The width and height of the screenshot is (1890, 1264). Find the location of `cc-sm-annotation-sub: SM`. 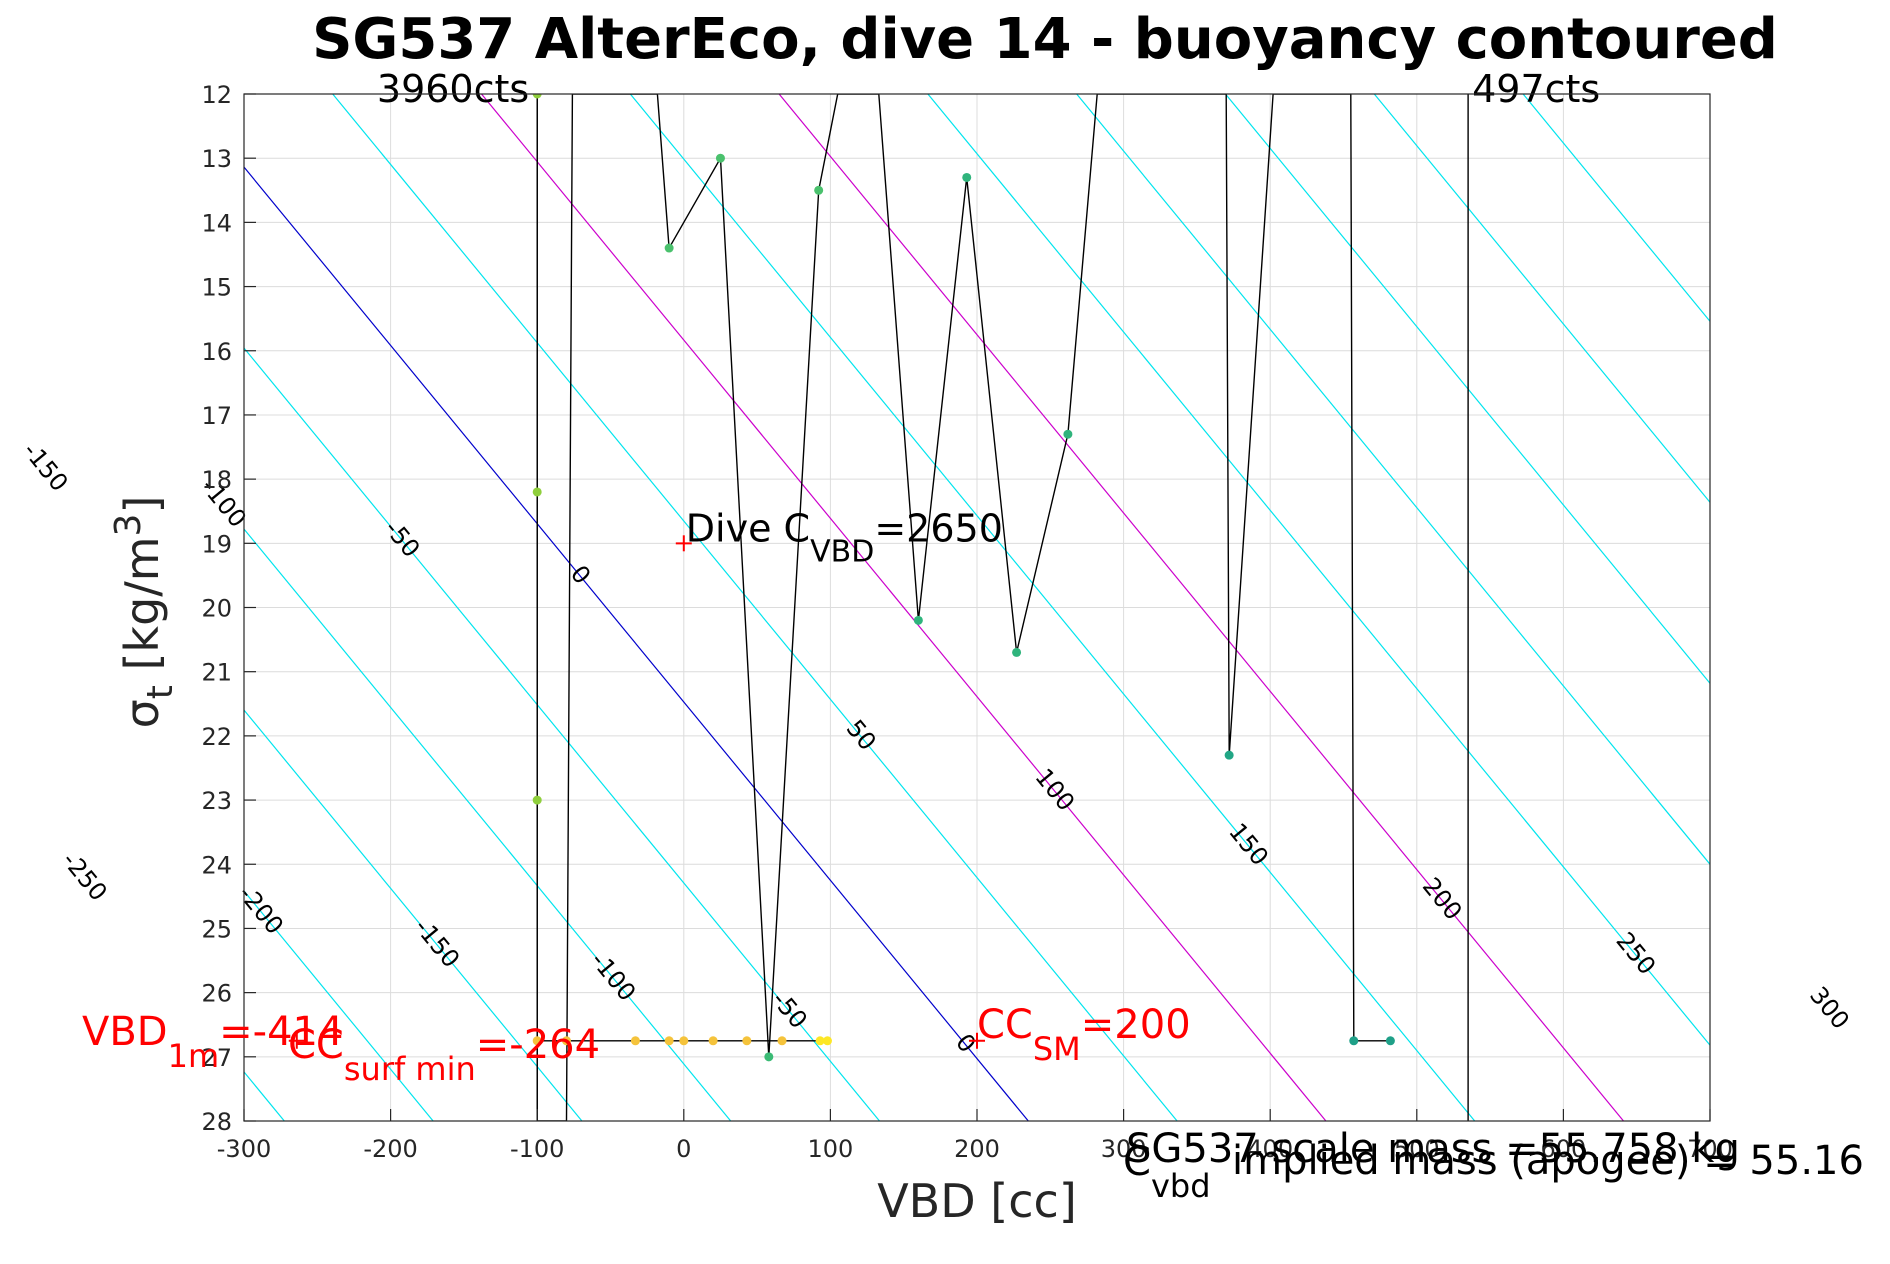

cc-sm-annotation-sub: SM is located at coordinates (1057, 1049).